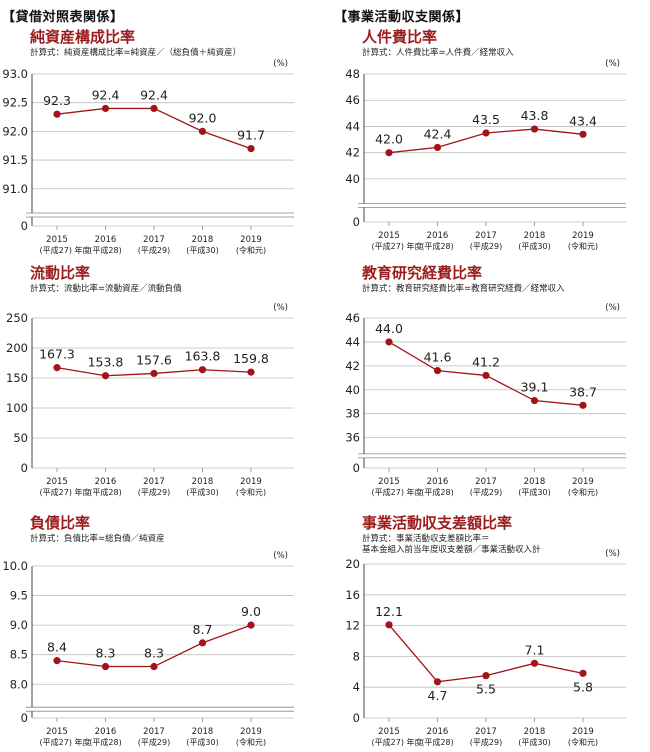  Describe the element at coordinates (352, 595) in the screenshot. I see `y-tick-label: 16` at that location.